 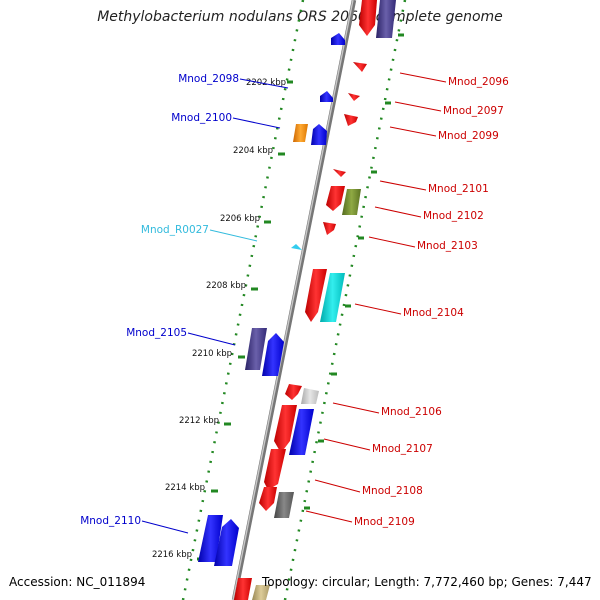 I want to click on gene-label: Mnod_2098, so click(x=208, y=79).